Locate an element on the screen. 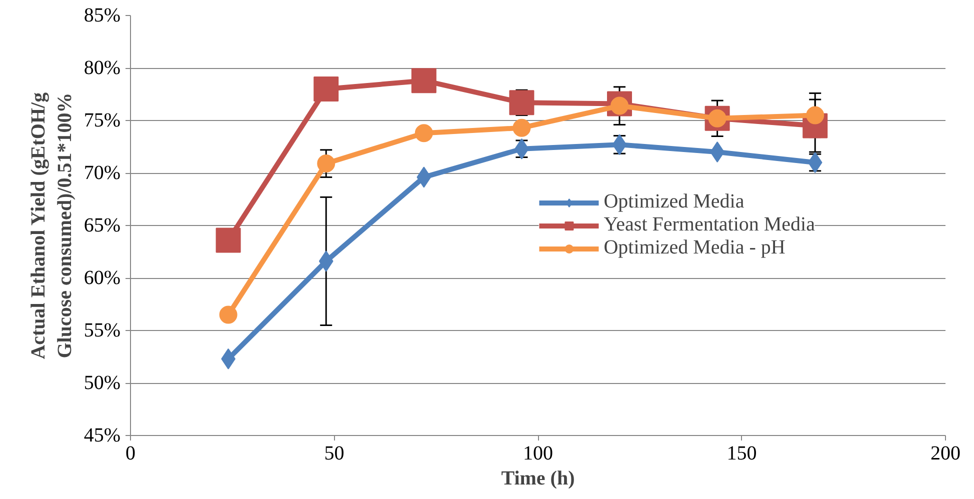  x-tick-label: 200 is located at coordinates (945, 453).